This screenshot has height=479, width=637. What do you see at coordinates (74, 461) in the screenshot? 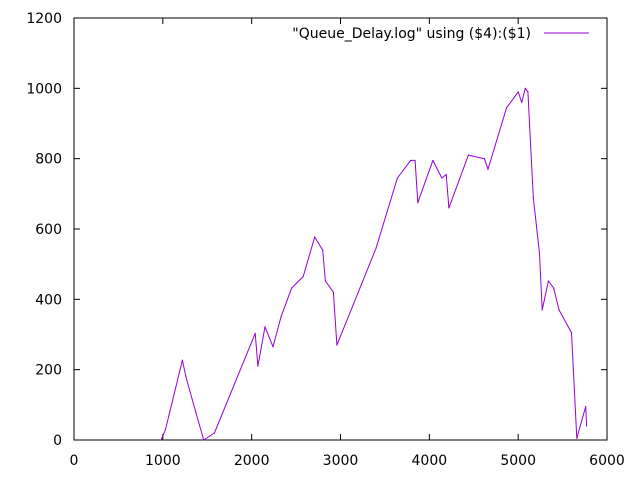
I see `x-tick-label-0: 0` at bounding box center [74, 461].